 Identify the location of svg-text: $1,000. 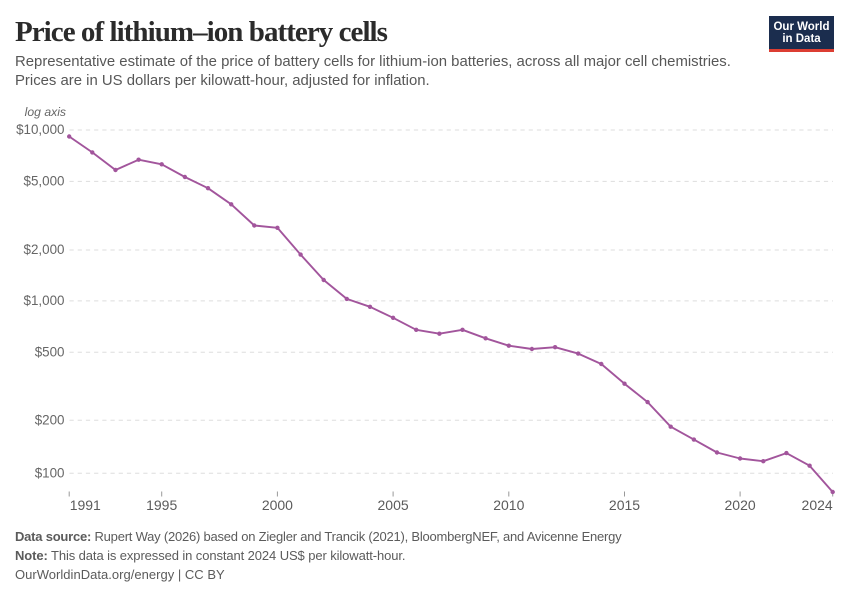
(44, 300).